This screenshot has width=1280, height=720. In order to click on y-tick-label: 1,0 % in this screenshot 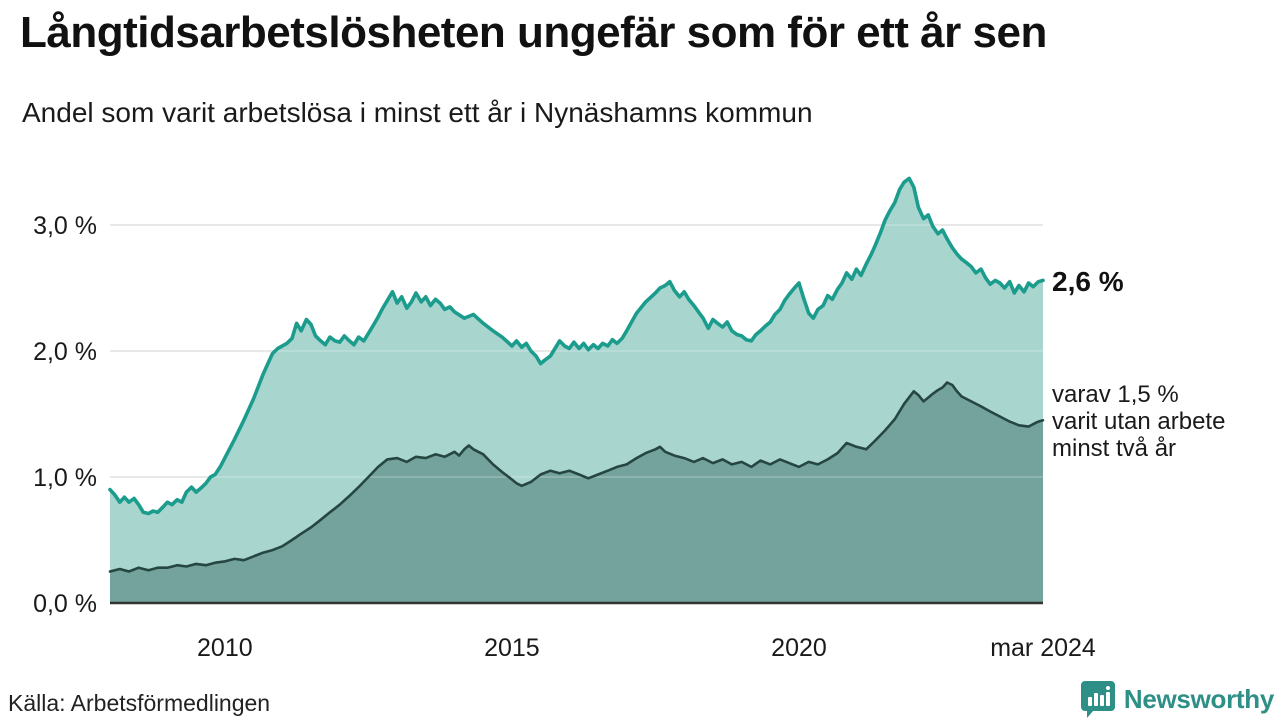, I will do `click(65, 478)`.